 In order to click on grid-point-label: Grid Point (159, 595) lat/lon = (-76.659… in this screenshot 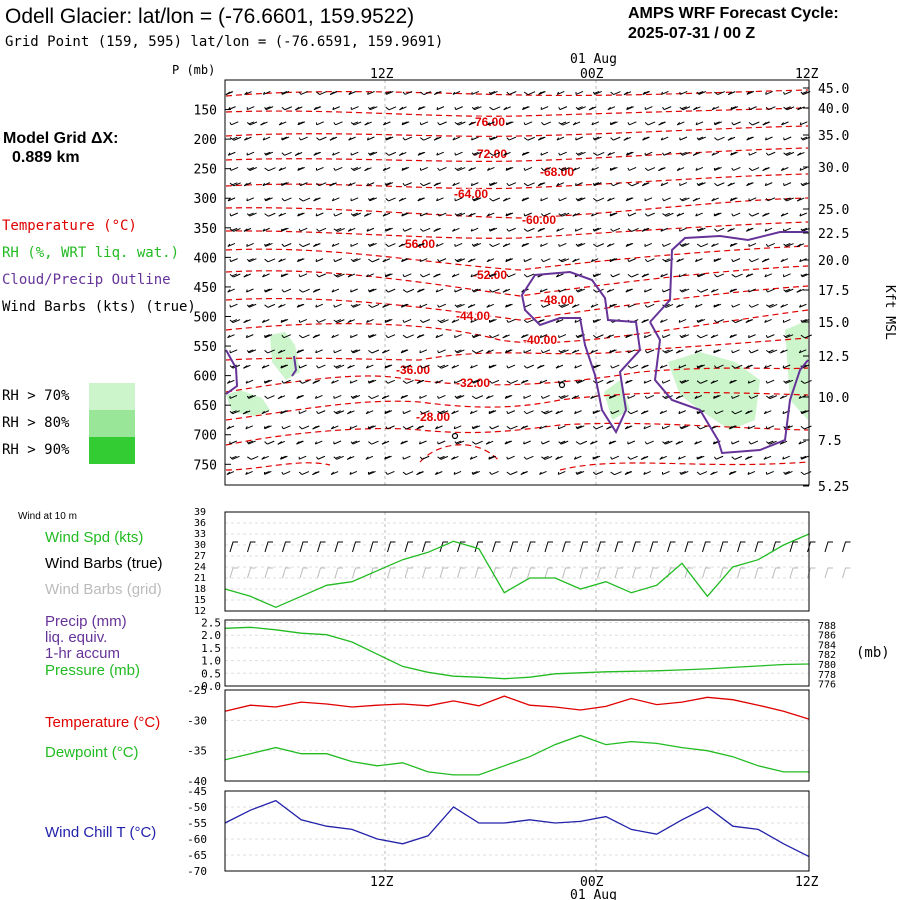, I will do `click(224, 42)`.